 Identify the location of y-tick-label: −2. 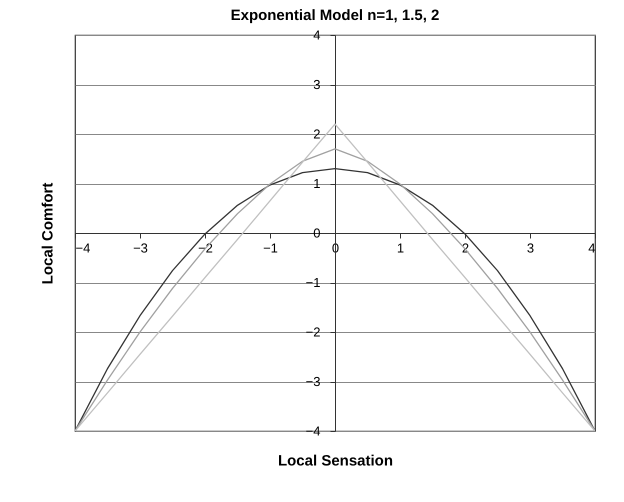
(313, 332).